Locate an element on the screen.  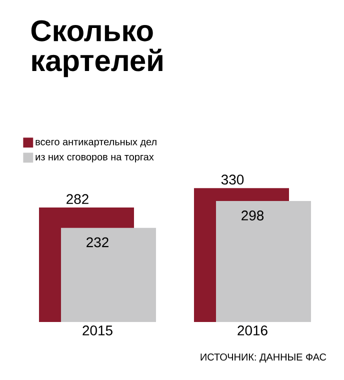
data-label: 232 is located at coordinates (97, 242).